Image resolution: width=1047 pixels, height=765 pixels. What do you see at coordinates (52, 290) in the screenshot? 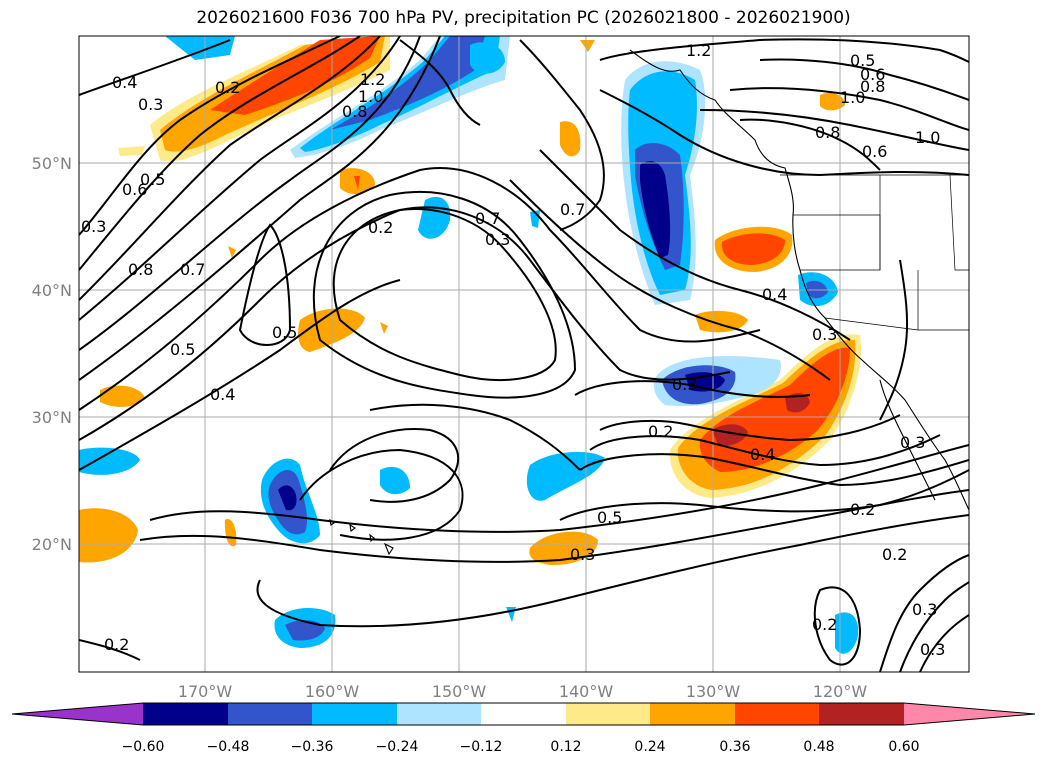
I see `lat-label: 40°N` at bounding box center [52, 290].